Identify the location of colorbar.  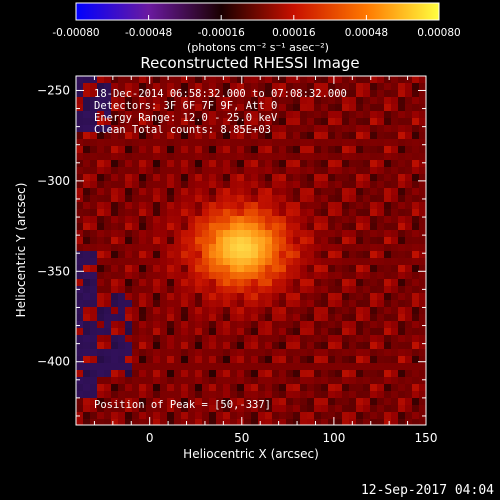
(257, 11).